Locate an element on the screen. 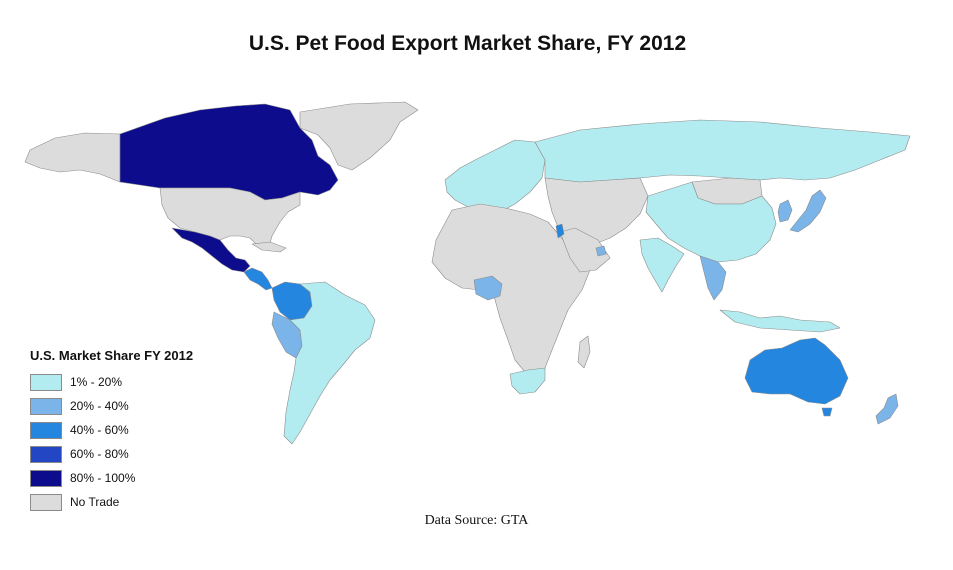 This screenshot has height=570, width=953. legend-item: 60% - 80% is located at coordinates (130, 458).